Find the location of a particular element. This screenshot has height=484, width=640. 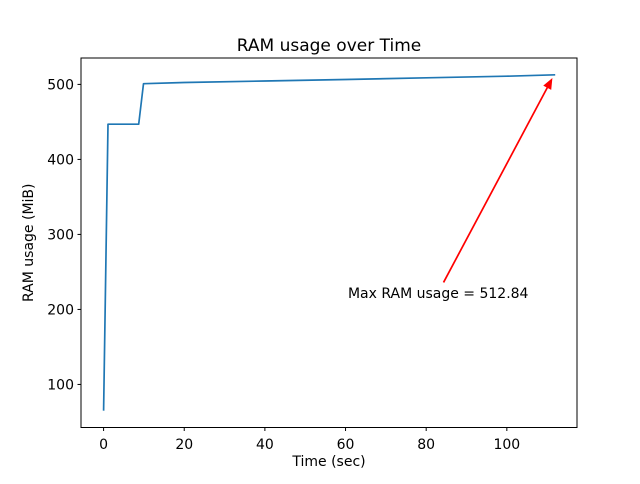

y-axis-ticks: 100 200 300 400 500 is located at coordinates (64, 235).